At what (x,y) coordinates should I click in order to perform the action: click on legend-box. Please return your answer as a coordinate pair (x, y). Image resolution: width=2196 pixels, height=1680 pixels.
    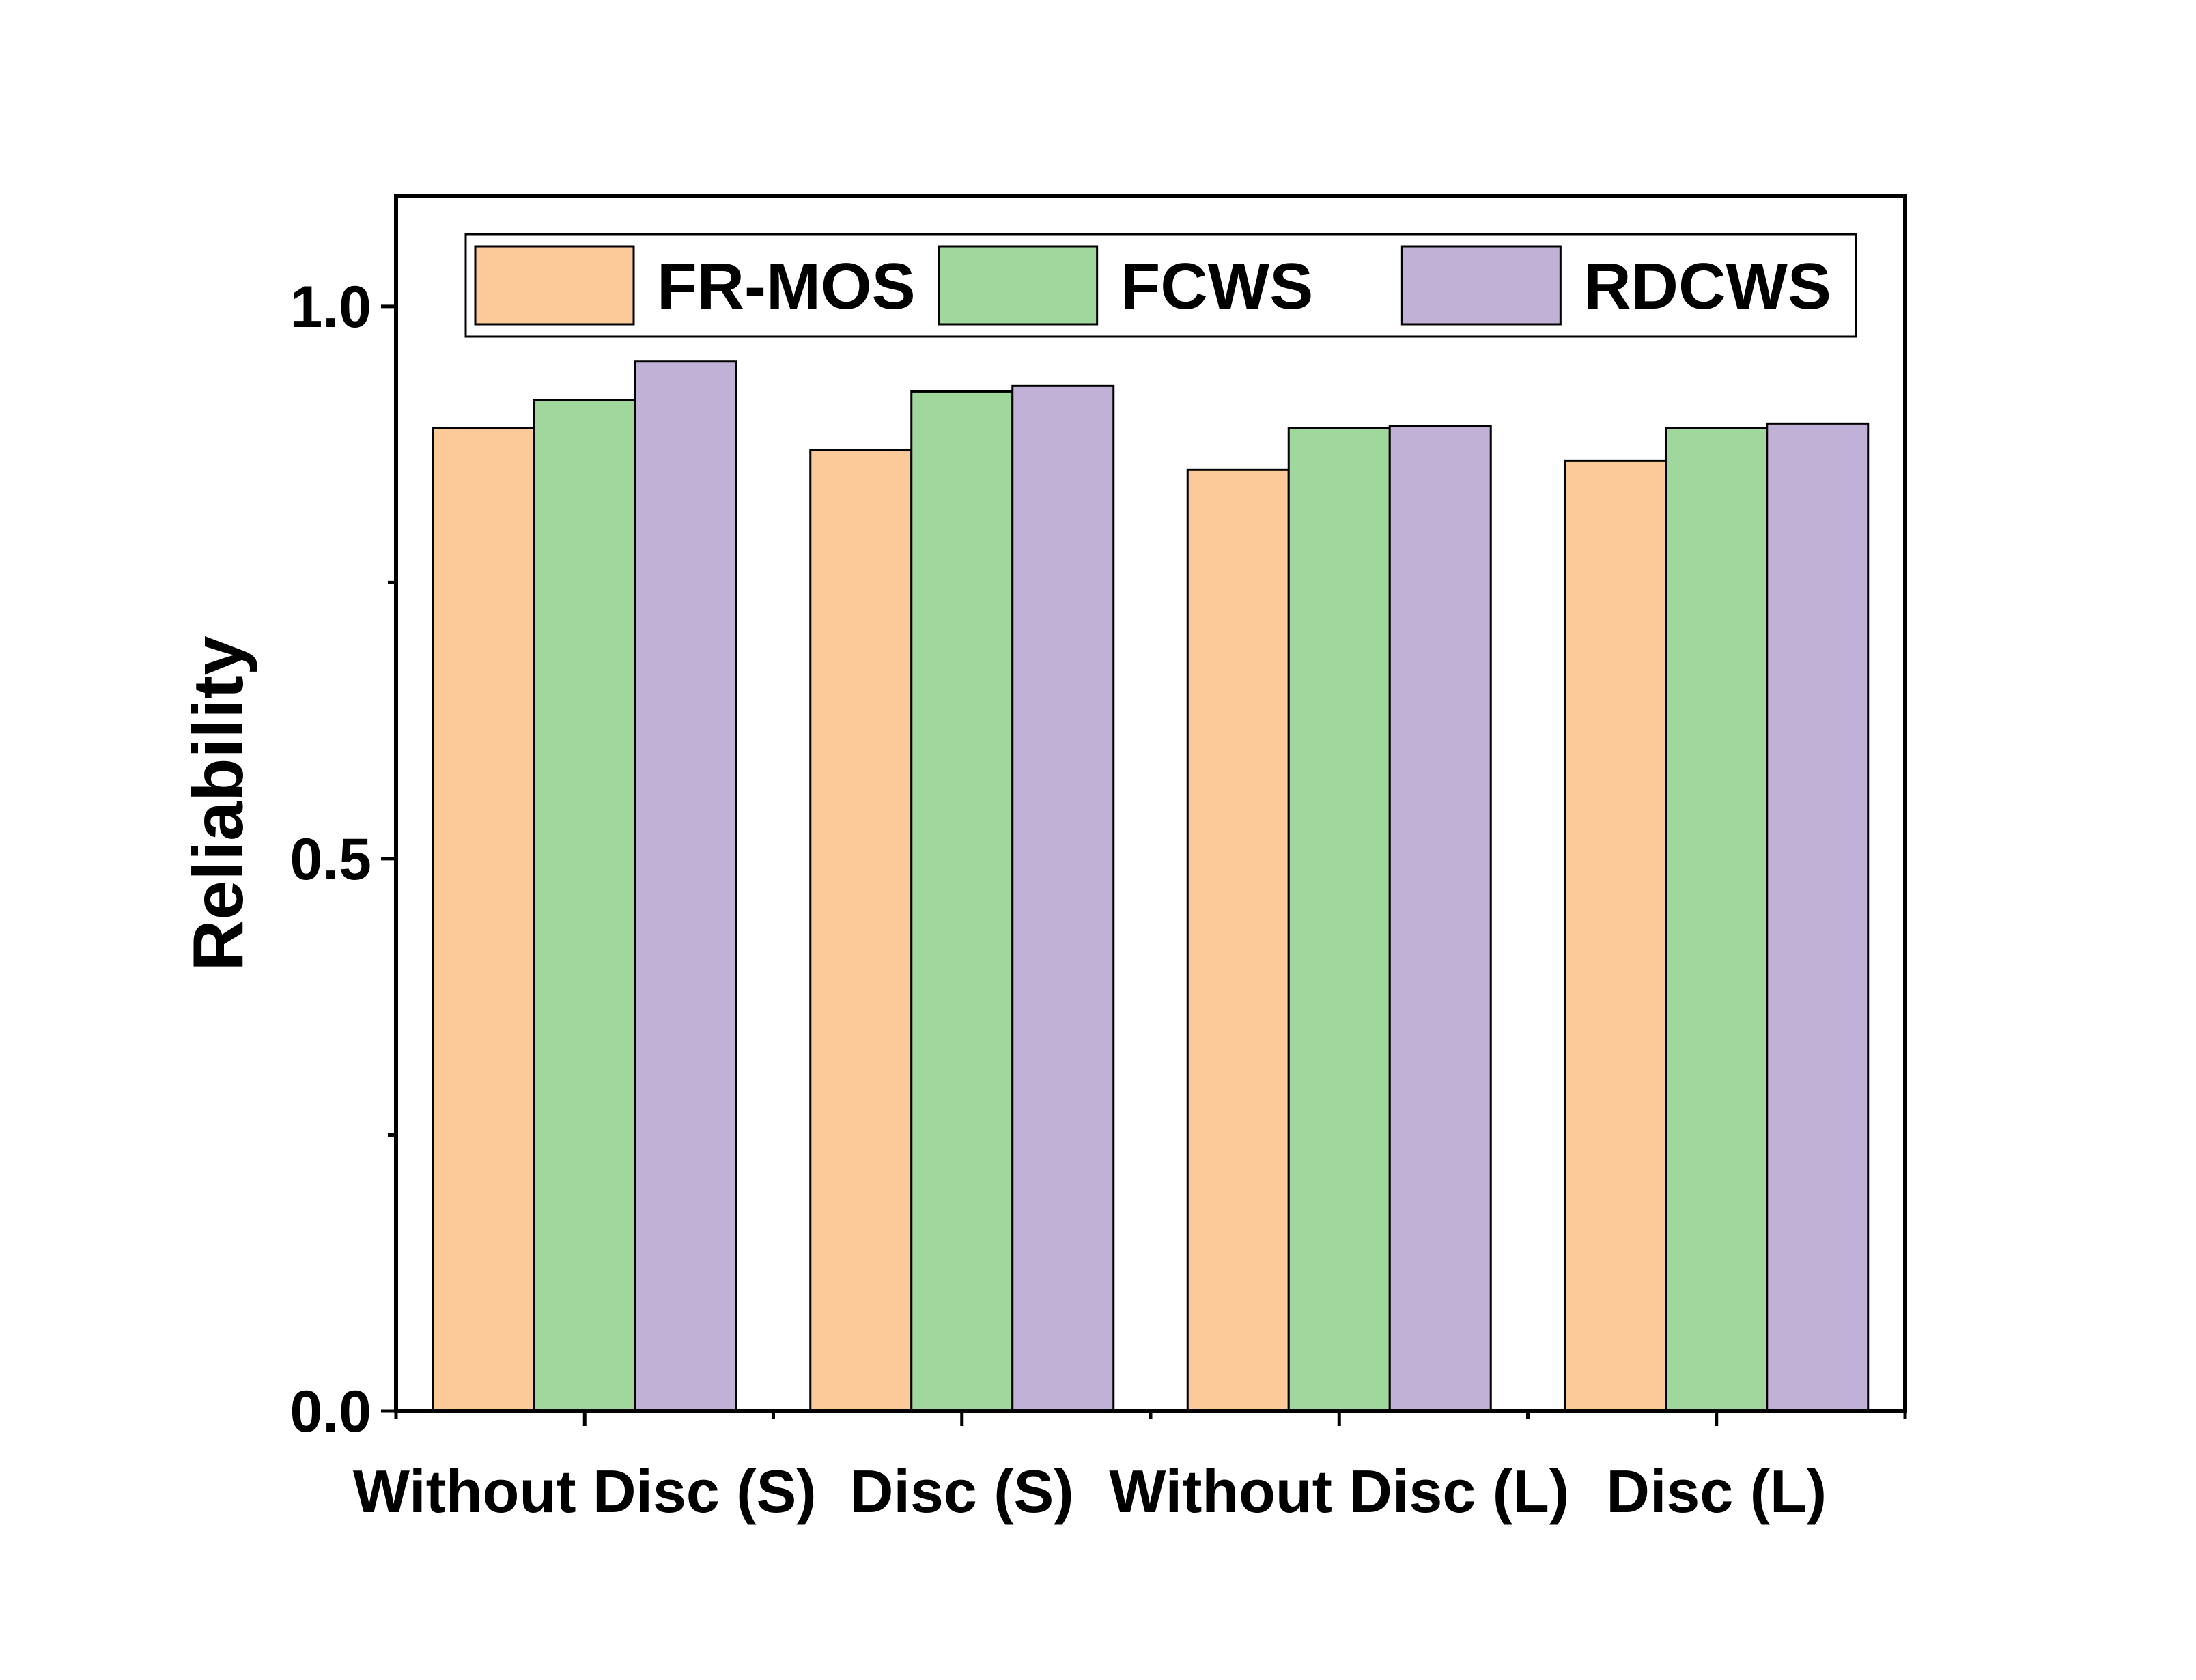
    Looking at the image, I should click on (1161, 285).